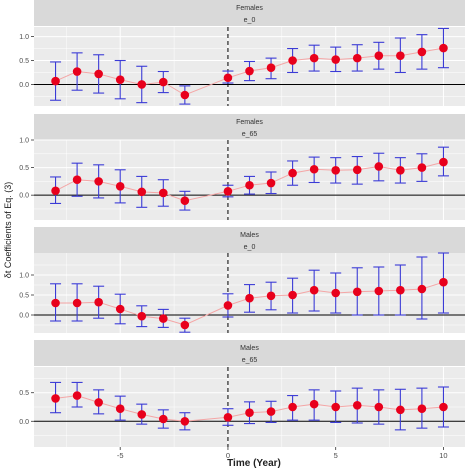 The height and width of the screenshot is (470, 474). What do you see at coordinates (120, 455) in the screenshot?
I see `x-tick-label: -5` at bounding box center [120, 455].